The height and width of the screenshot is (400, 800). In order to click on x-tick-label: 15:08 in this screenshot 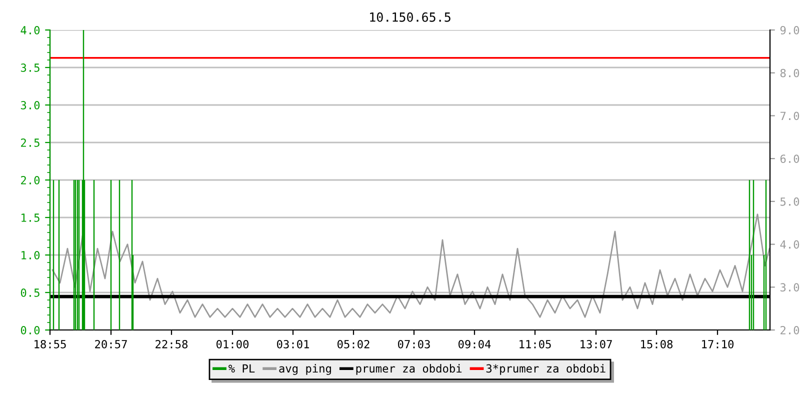, I will do `click(657, 344)`.